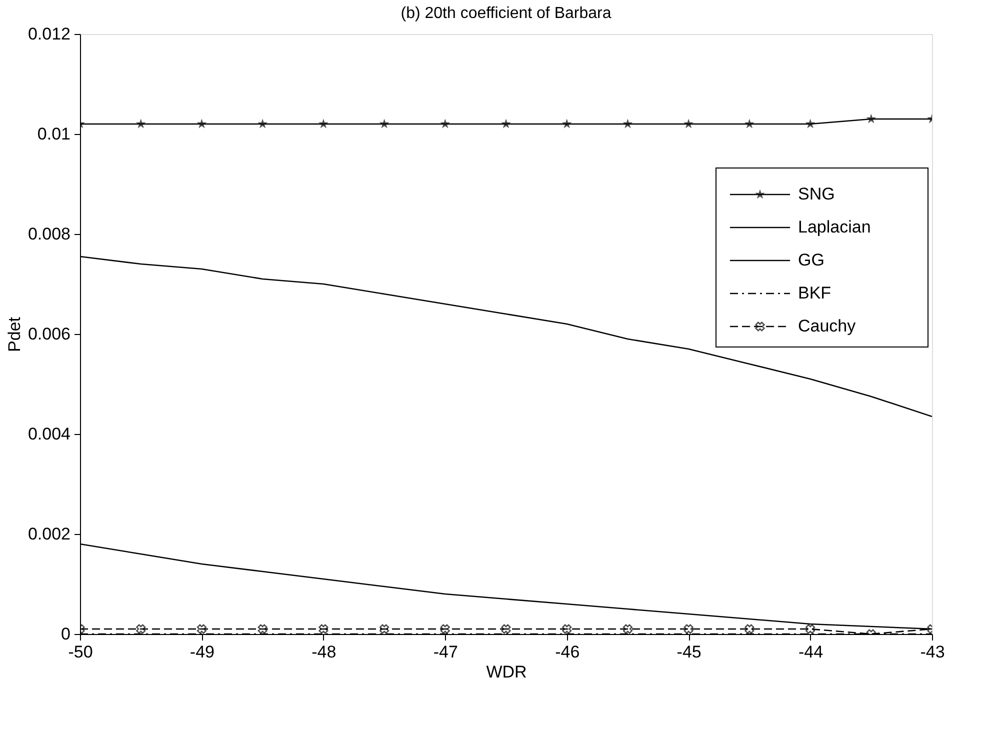  Describe the element at coordinates (49, 334) in the screenshot. I see `y-tick-label: 0.006` at that location.